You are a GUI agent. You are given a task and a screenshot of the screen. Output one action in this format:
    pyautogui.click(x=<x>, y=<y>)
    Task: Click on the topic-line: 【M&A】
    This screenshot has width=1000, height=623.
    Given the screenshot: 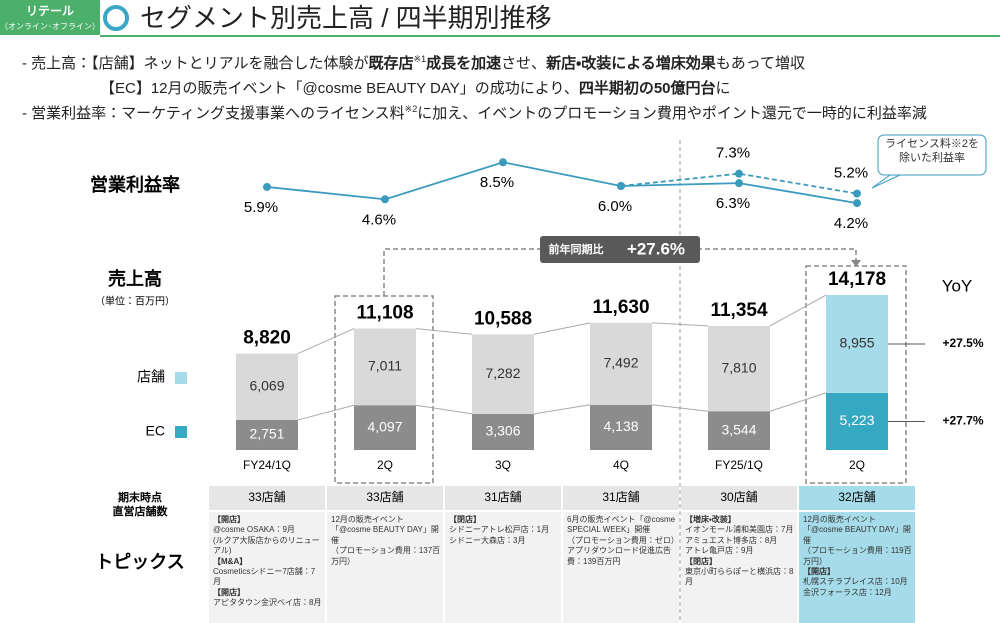 What is the action you would take?
    pyautogui.click(x=230, y=561)
    